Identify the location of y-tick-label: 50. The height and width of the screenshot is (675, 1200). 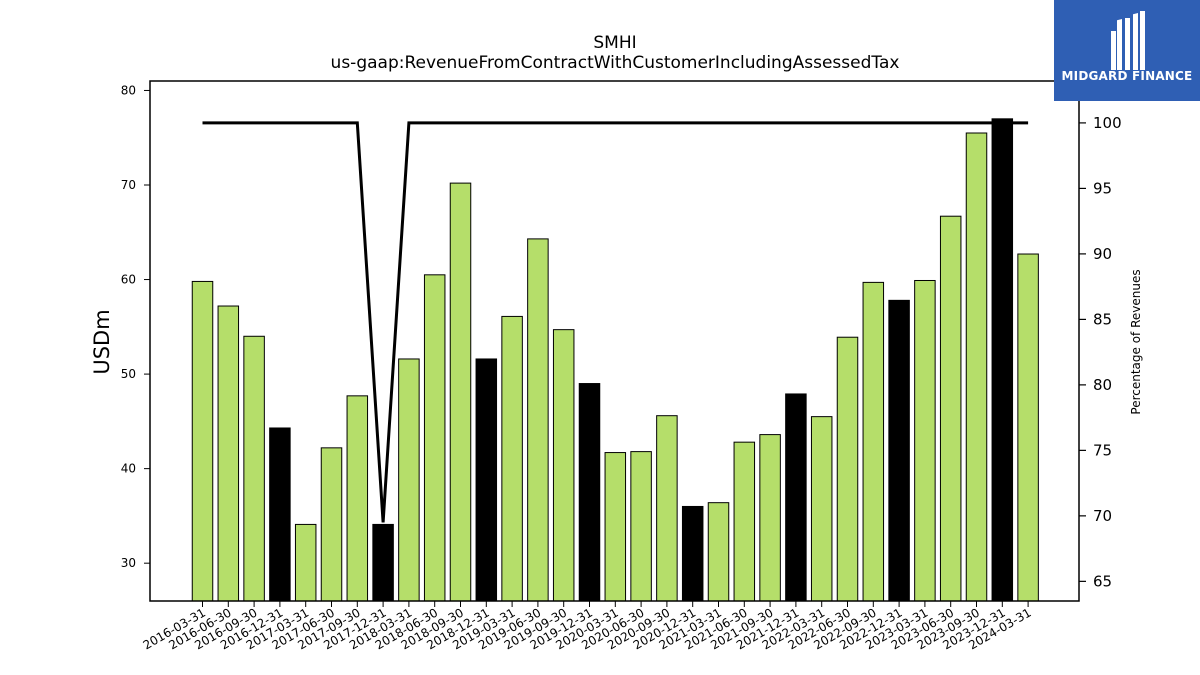
(128, 374).